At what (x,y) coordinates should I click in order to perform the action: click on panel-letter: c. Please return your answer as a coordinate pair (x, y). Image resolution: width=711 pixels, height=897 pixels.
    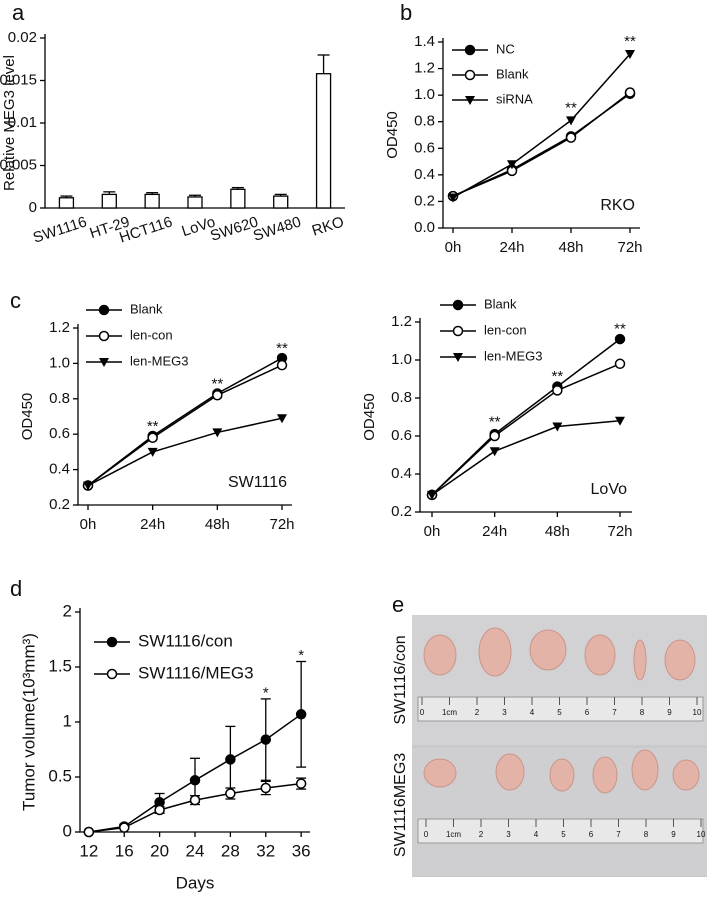
    Looking at the image, I should click on (15, 300).